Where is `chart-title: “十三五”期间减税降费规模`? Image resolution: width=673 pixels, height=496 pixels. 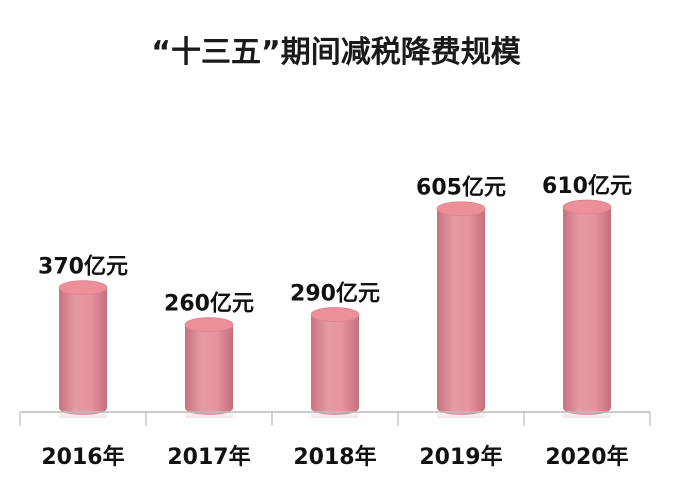
chart-title: “十三五”期间减税降费规模 is located at coordinates (335, 52).